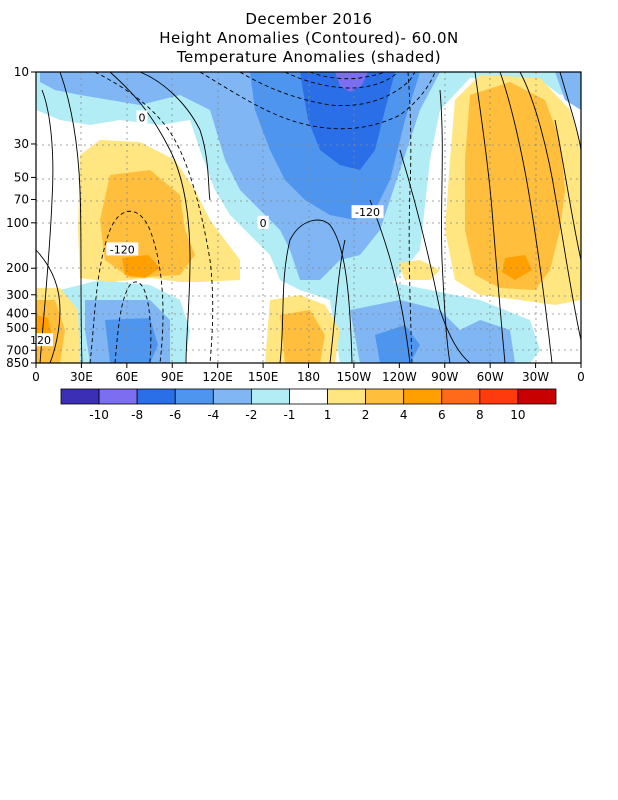 The width and height of the screenshot is (618, 800). What do you see at coordinates (517, 415) in the screenshot?
I see `colorbar-label: 10` at bounding box center [517, 415].